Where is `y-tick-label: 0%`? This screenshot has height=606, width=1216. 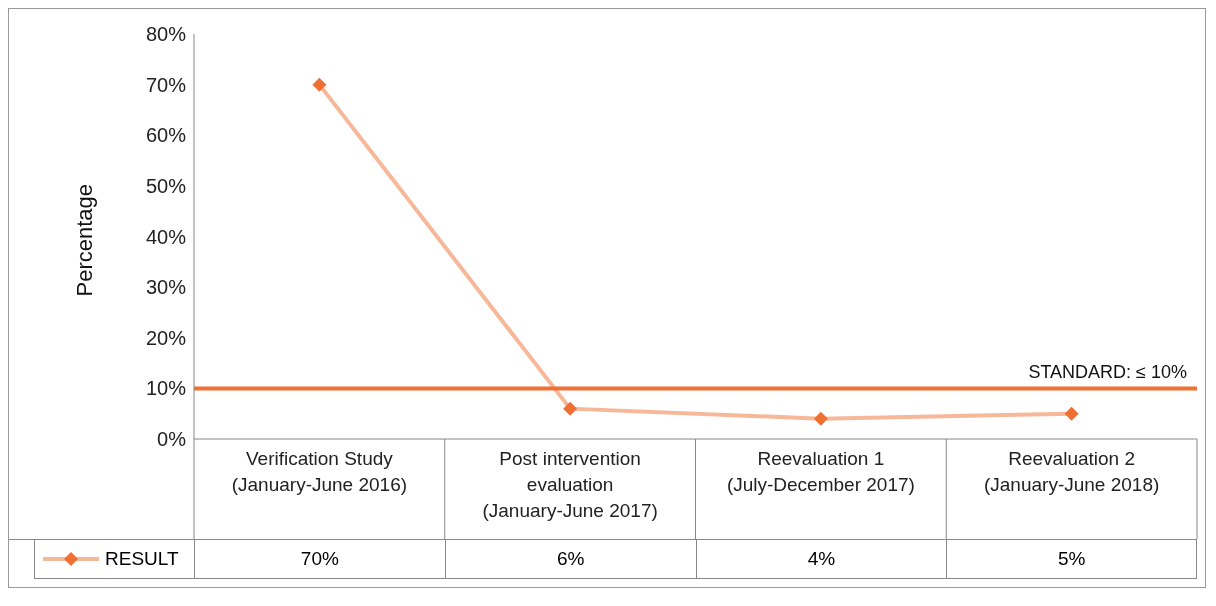 y-tick-label: 0% is located at coordinates (172, 439).